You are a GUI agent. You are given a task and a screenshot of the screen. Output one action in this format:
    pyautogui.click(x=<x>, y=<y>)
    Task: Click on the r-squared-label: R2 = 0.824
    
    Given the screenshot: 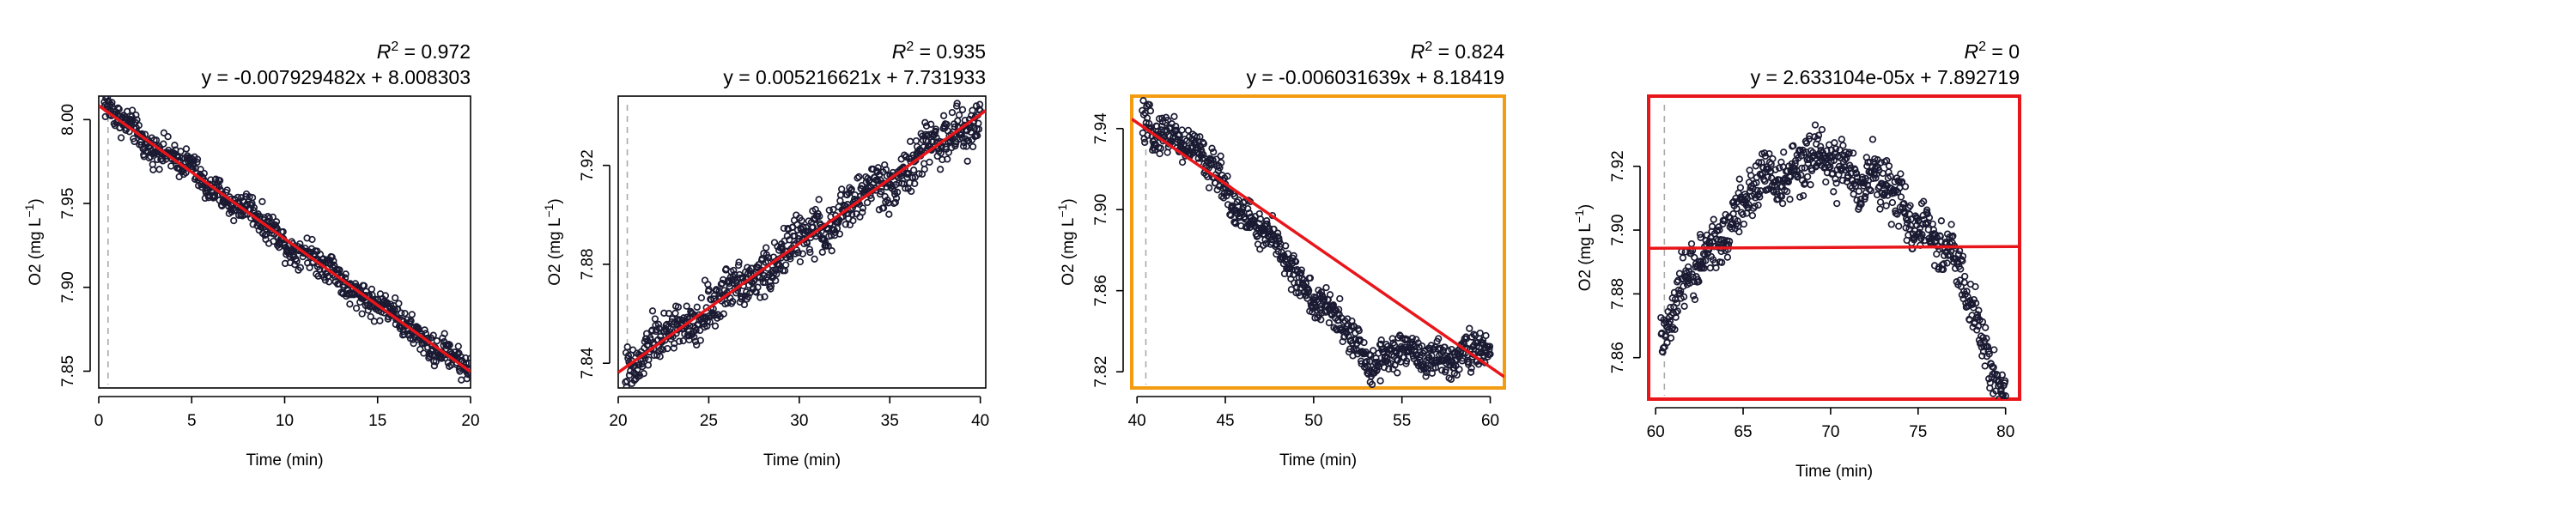 What is the action you would take?
    pyautogui.click(x=1458, y=51)
    